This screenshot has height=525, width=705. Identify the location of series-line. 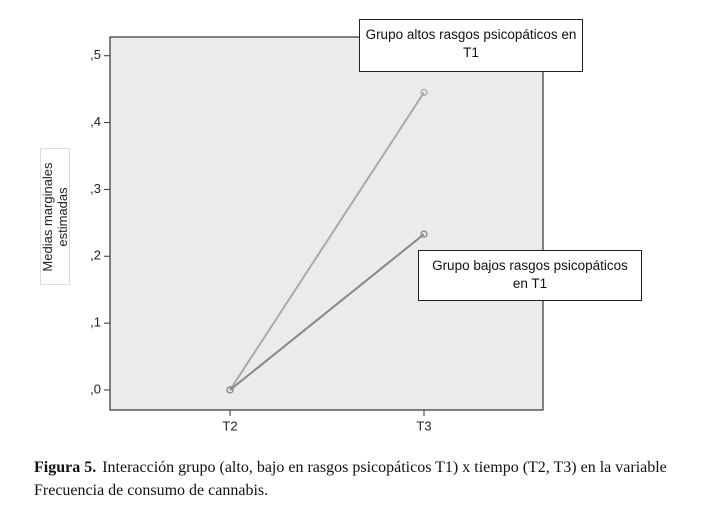
(327, 312).